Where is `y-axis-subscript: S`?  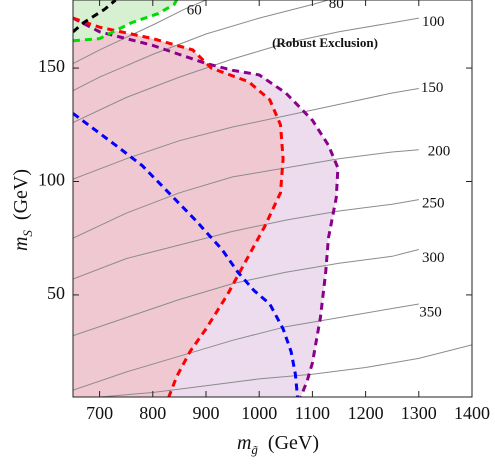
y-axis-subscript: S is located at coordinates (27, 233).